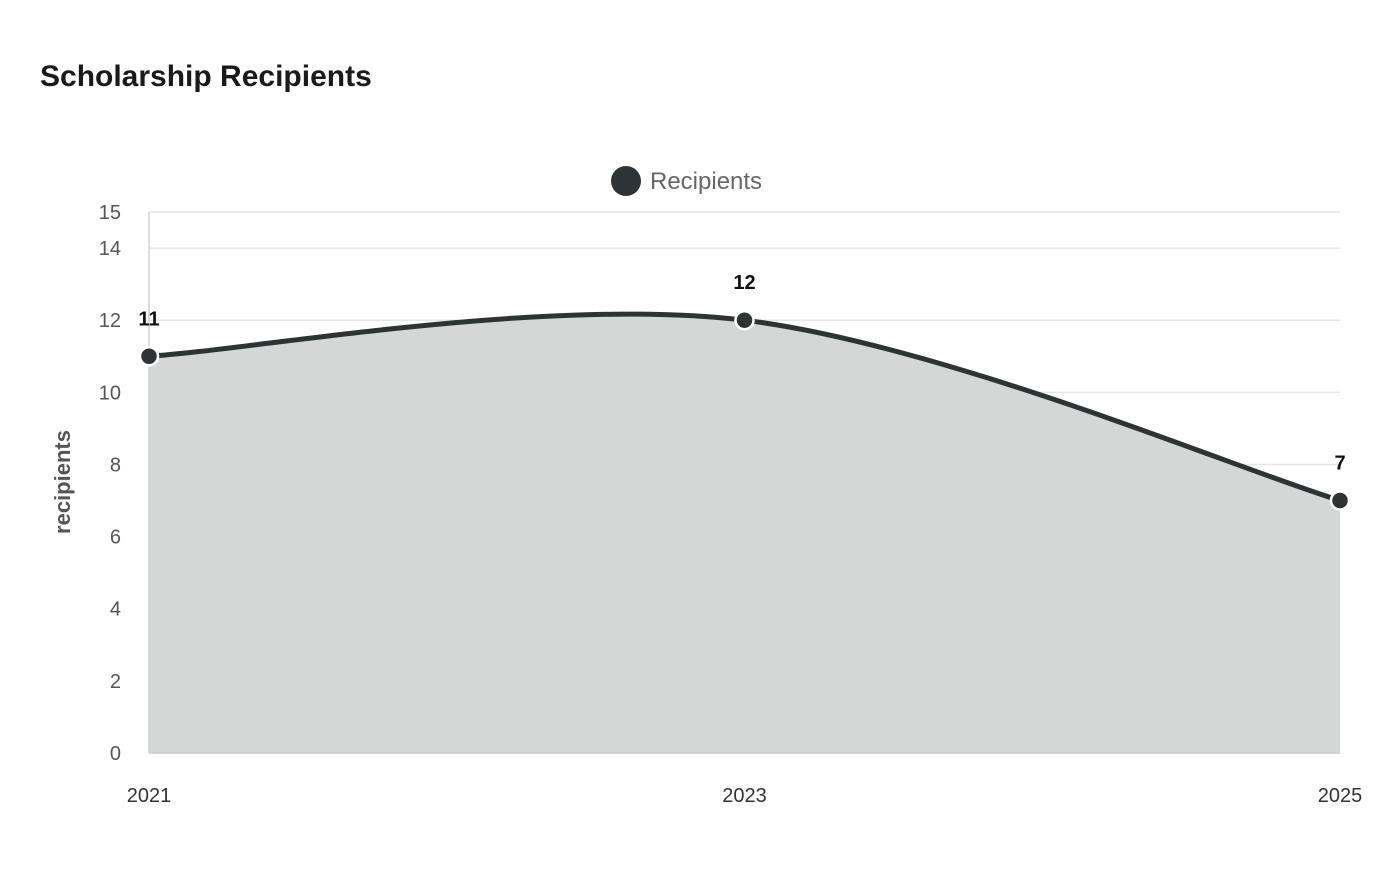 The height and width of the screenshot is (880, 1400). Describe the element at coordinates (149, 796) in the screenshot. I see `x-tick-label-2021: 2021` at that location.